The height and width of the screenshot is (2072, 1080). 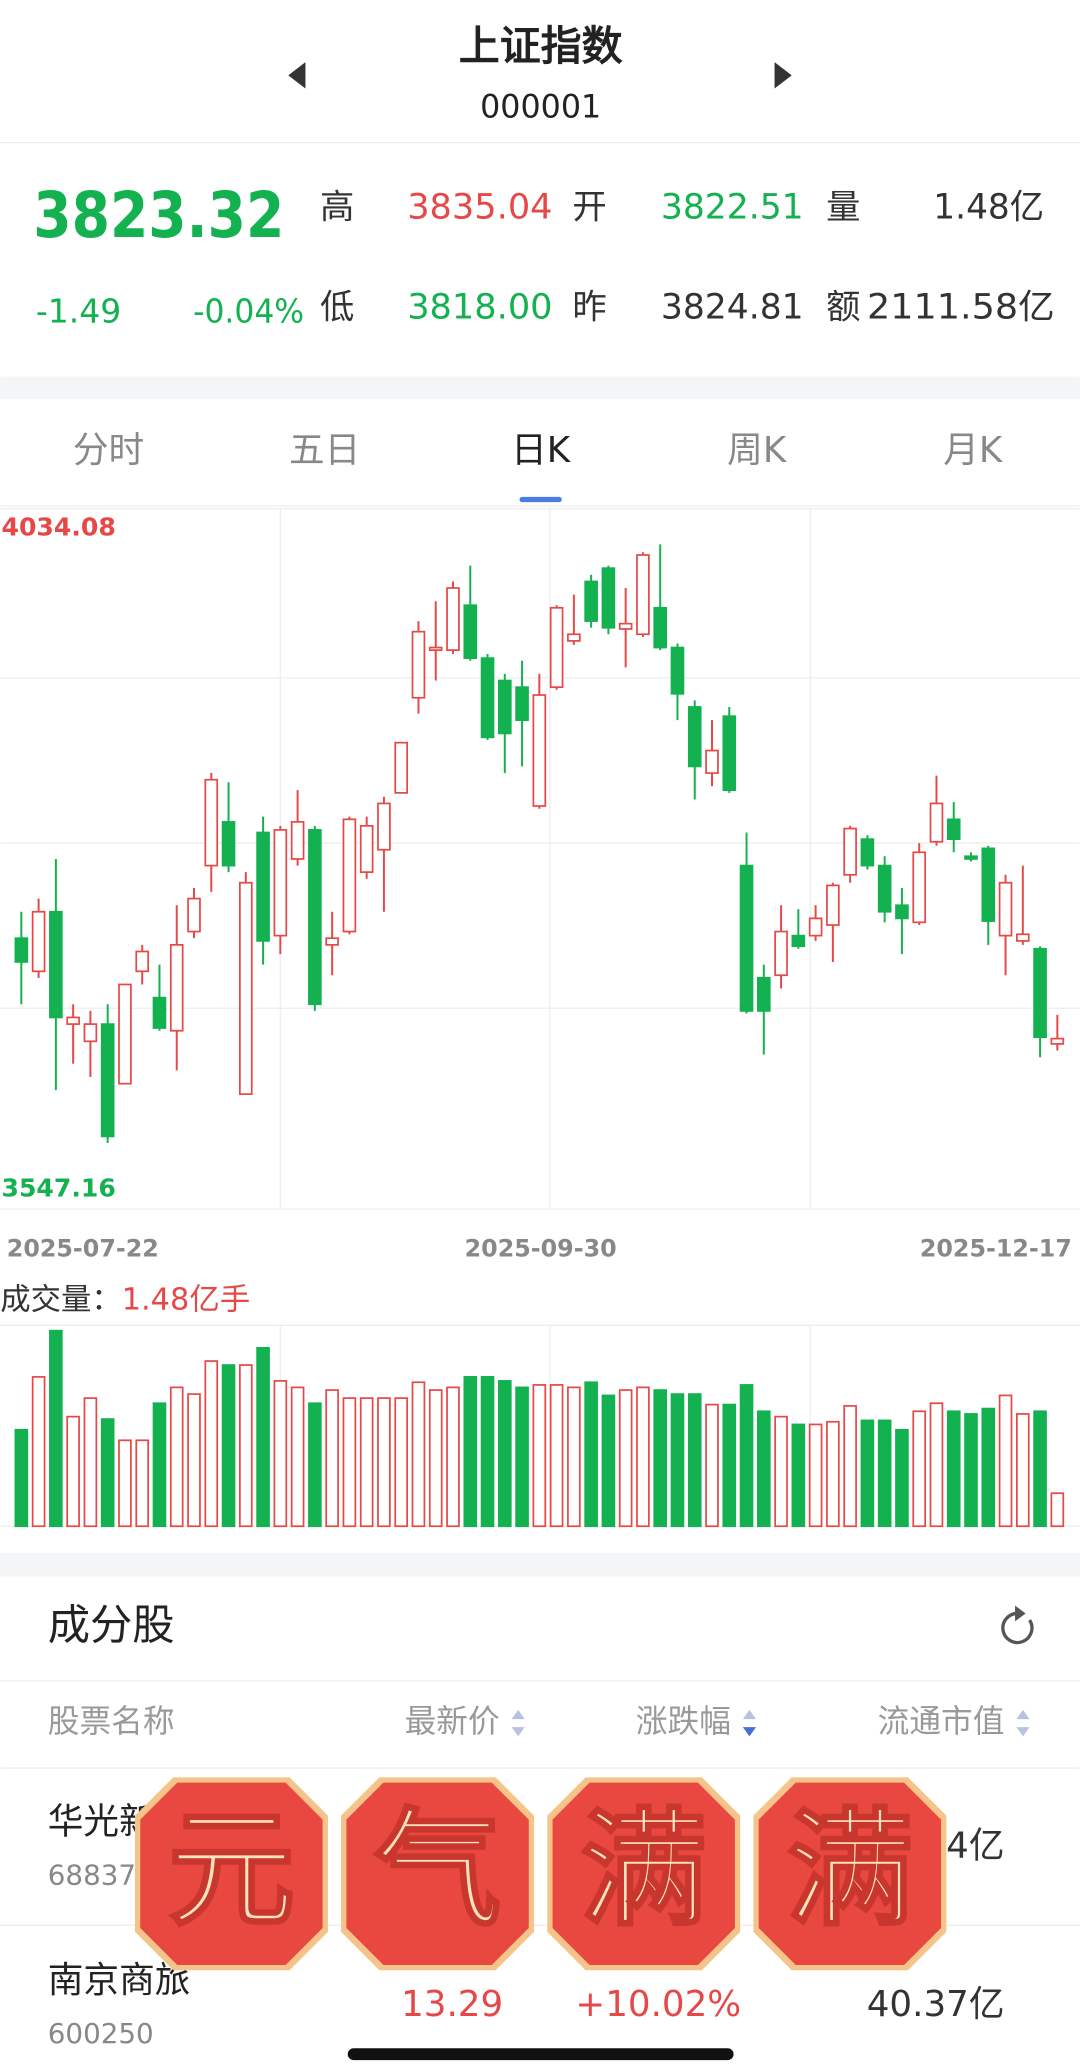 What do you see at coordinates (540, 499) in the screenshot?
I see `tab-indicator` at bounding box center [540, 499].